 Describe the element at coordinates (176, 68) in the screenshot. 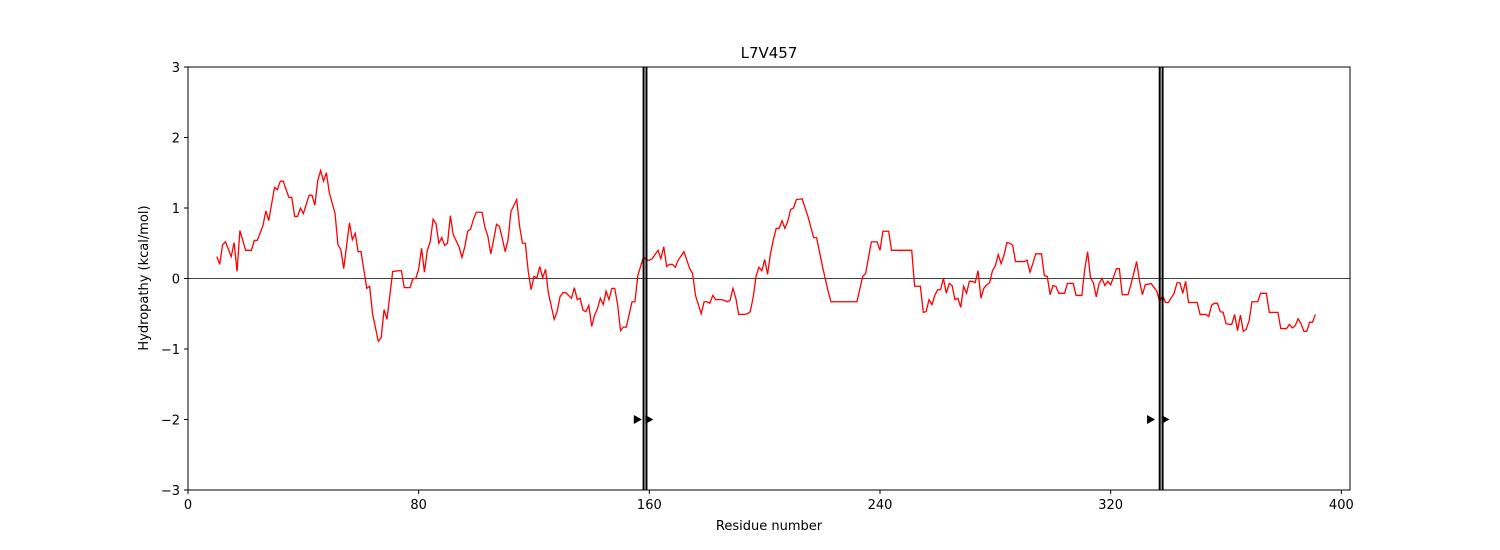

I see `y-tick-label: 3` at that location.